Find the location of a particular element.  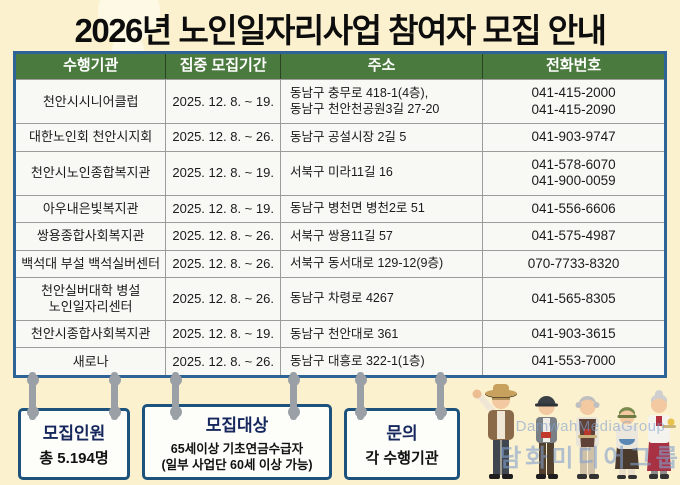

cell-line: 041-903-9747 is located at coordinates (573, 137).